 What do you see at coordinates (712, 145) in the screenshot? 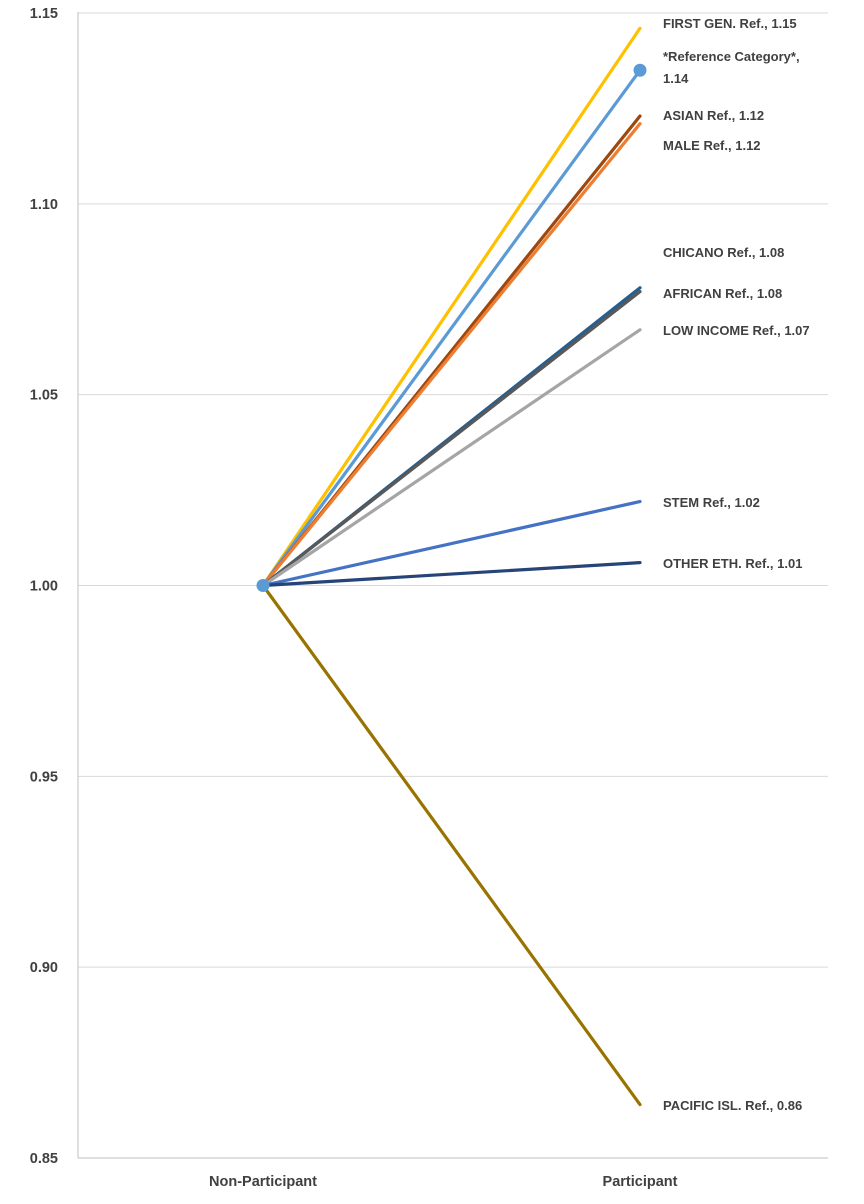
I see `series-label: MALE Ref., 1.12` at bounding box center [712, 145].